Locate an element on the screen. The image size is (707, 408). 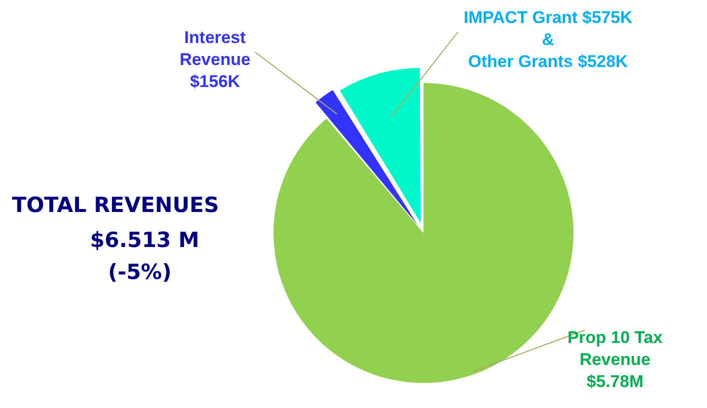
text: $6.513 M is located at coordinates (145, 240).